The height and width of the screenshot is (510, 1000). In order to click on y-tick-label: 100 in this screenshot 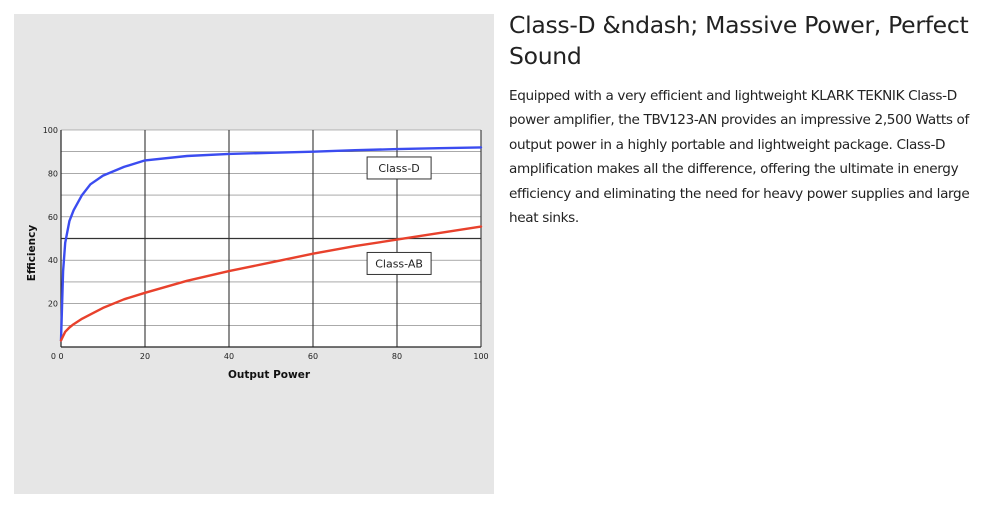, I will do `click(50, 130)`.